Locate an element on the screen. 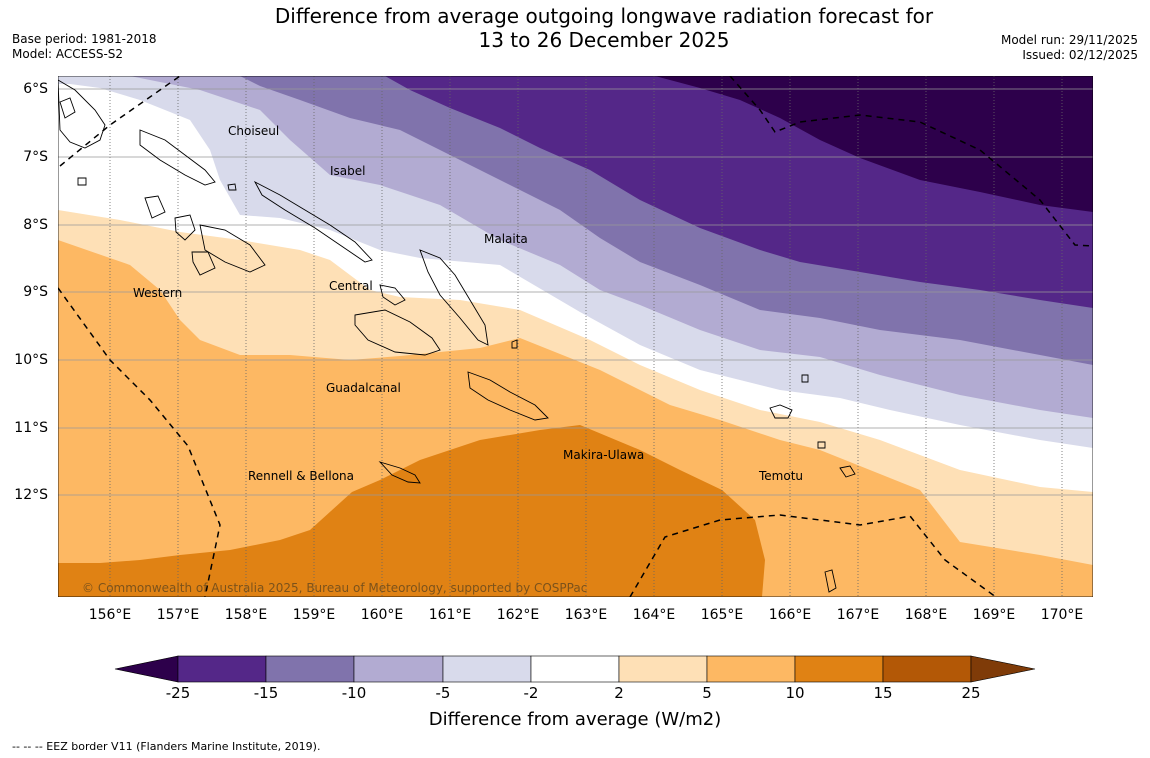 The width and height of the screenshot is (1150, 758). place-label-rennell-bellona: Rennell & Bellona is located at coordinates (301, 476).